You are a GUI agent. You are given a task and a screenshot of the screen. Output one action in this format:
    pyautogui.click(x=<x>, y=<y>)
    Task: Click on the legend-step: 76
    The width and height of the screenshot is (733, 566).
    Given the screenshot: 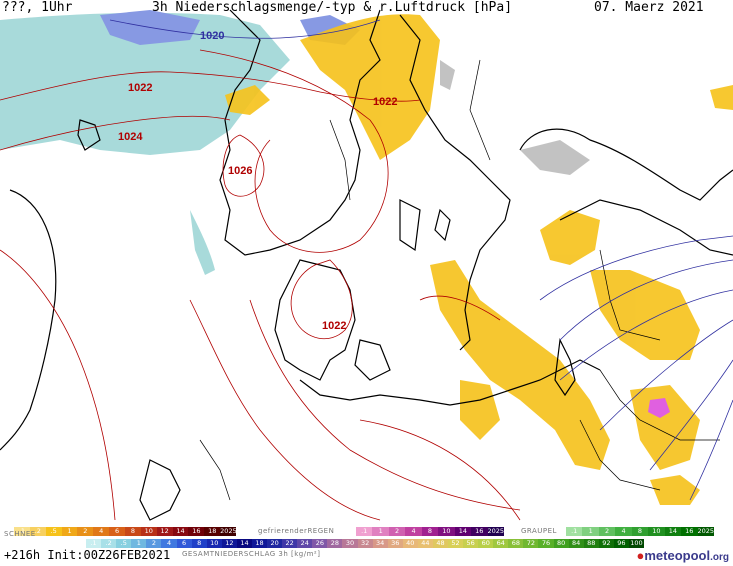 What is the action you would take?
    pyautogui.click(x=546, y=543)
    